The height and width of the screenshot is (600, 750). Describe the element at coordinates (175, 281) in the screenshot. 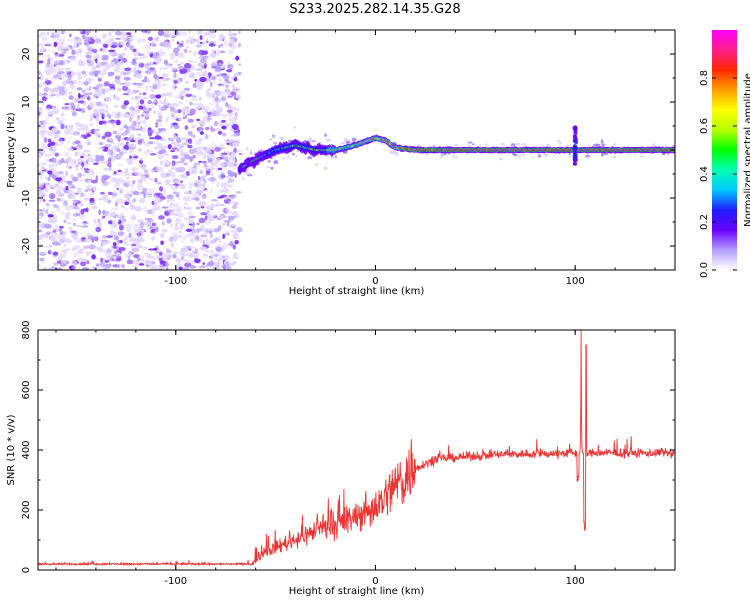

I see `x-tick-label: -100` at that location.